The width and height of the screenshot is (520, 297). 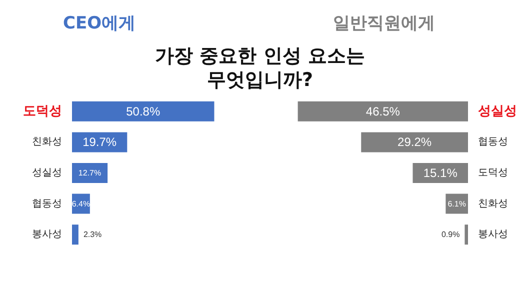 I want to click on data-label: 50.8%, so click(x=143, y=111).